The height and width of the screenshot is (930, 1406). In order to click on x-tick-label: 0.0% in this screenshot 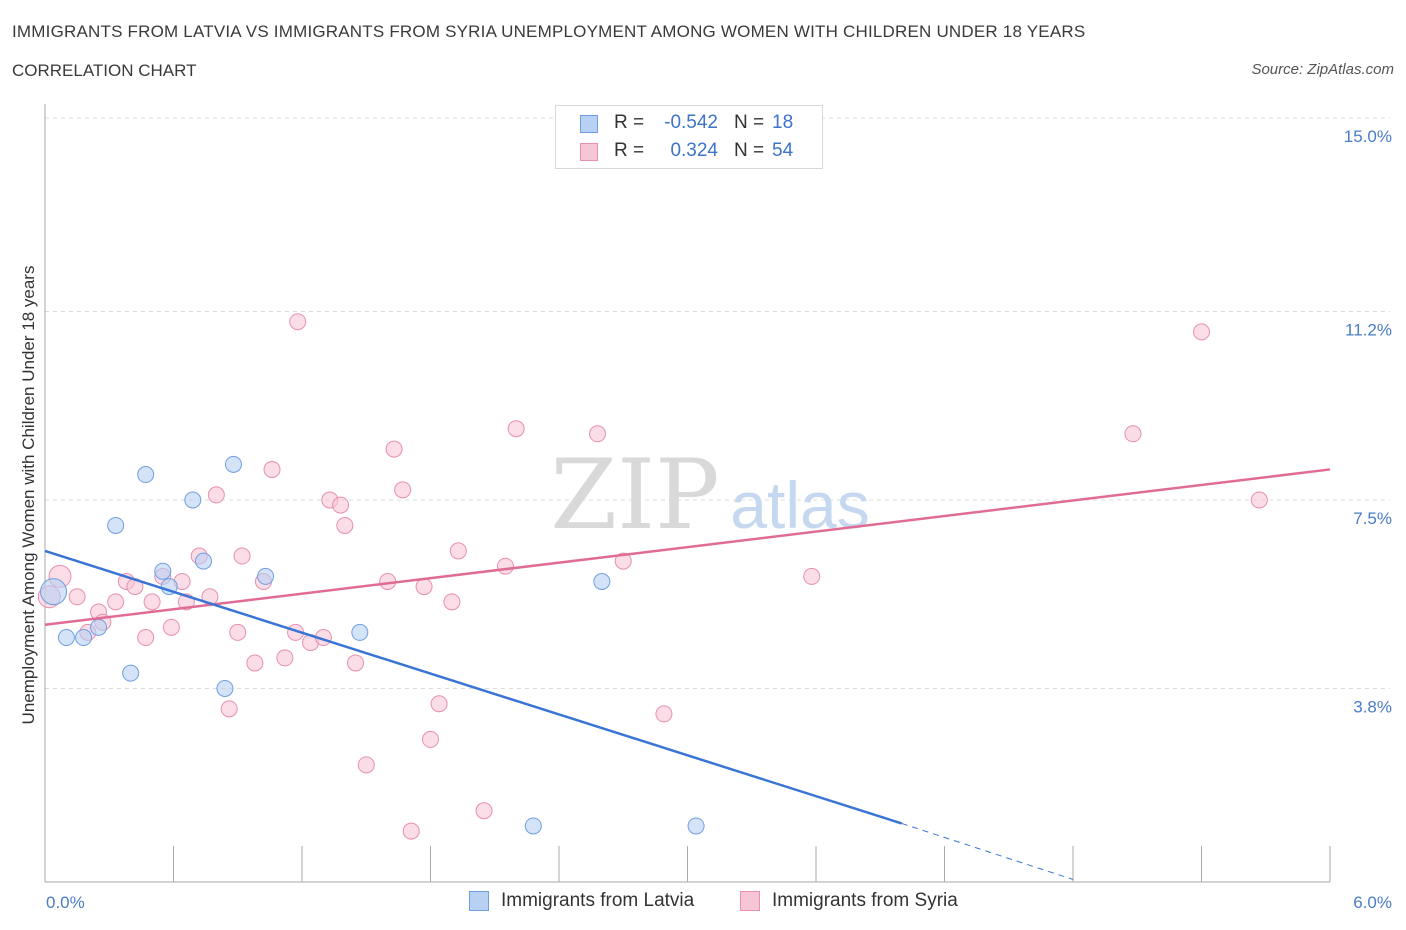, I will do `click(65, 902)`.